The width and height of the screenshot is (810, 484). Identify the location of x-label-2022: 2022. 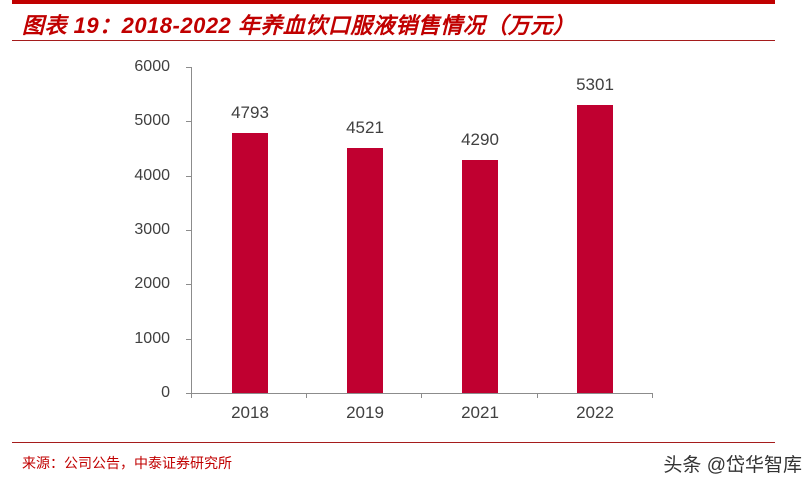
(595, 412).